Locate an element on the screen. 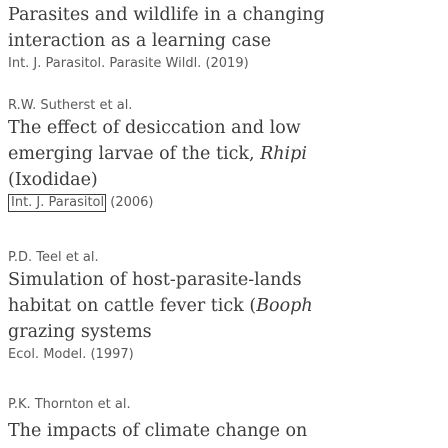  reference-authors: P.K. Thornton et al. is located at coordinates (69, 404).